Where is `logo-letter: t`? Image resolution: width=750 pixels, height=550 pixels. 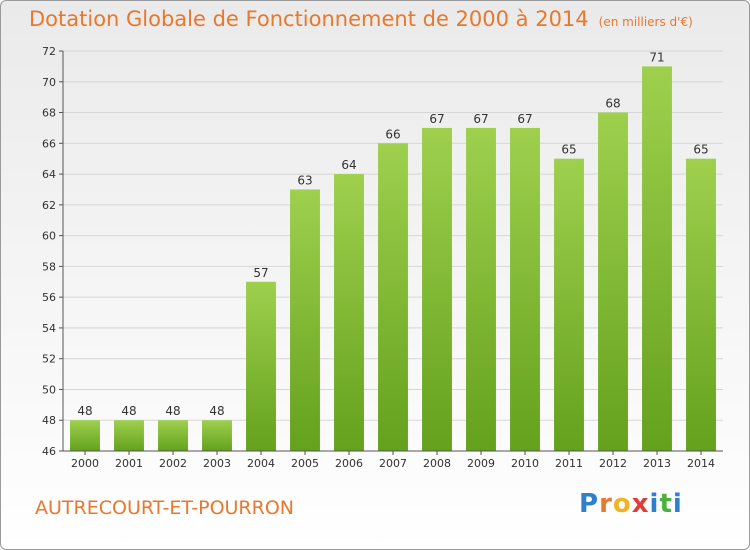
logo-letter: t is located at coordinates (666, 504).